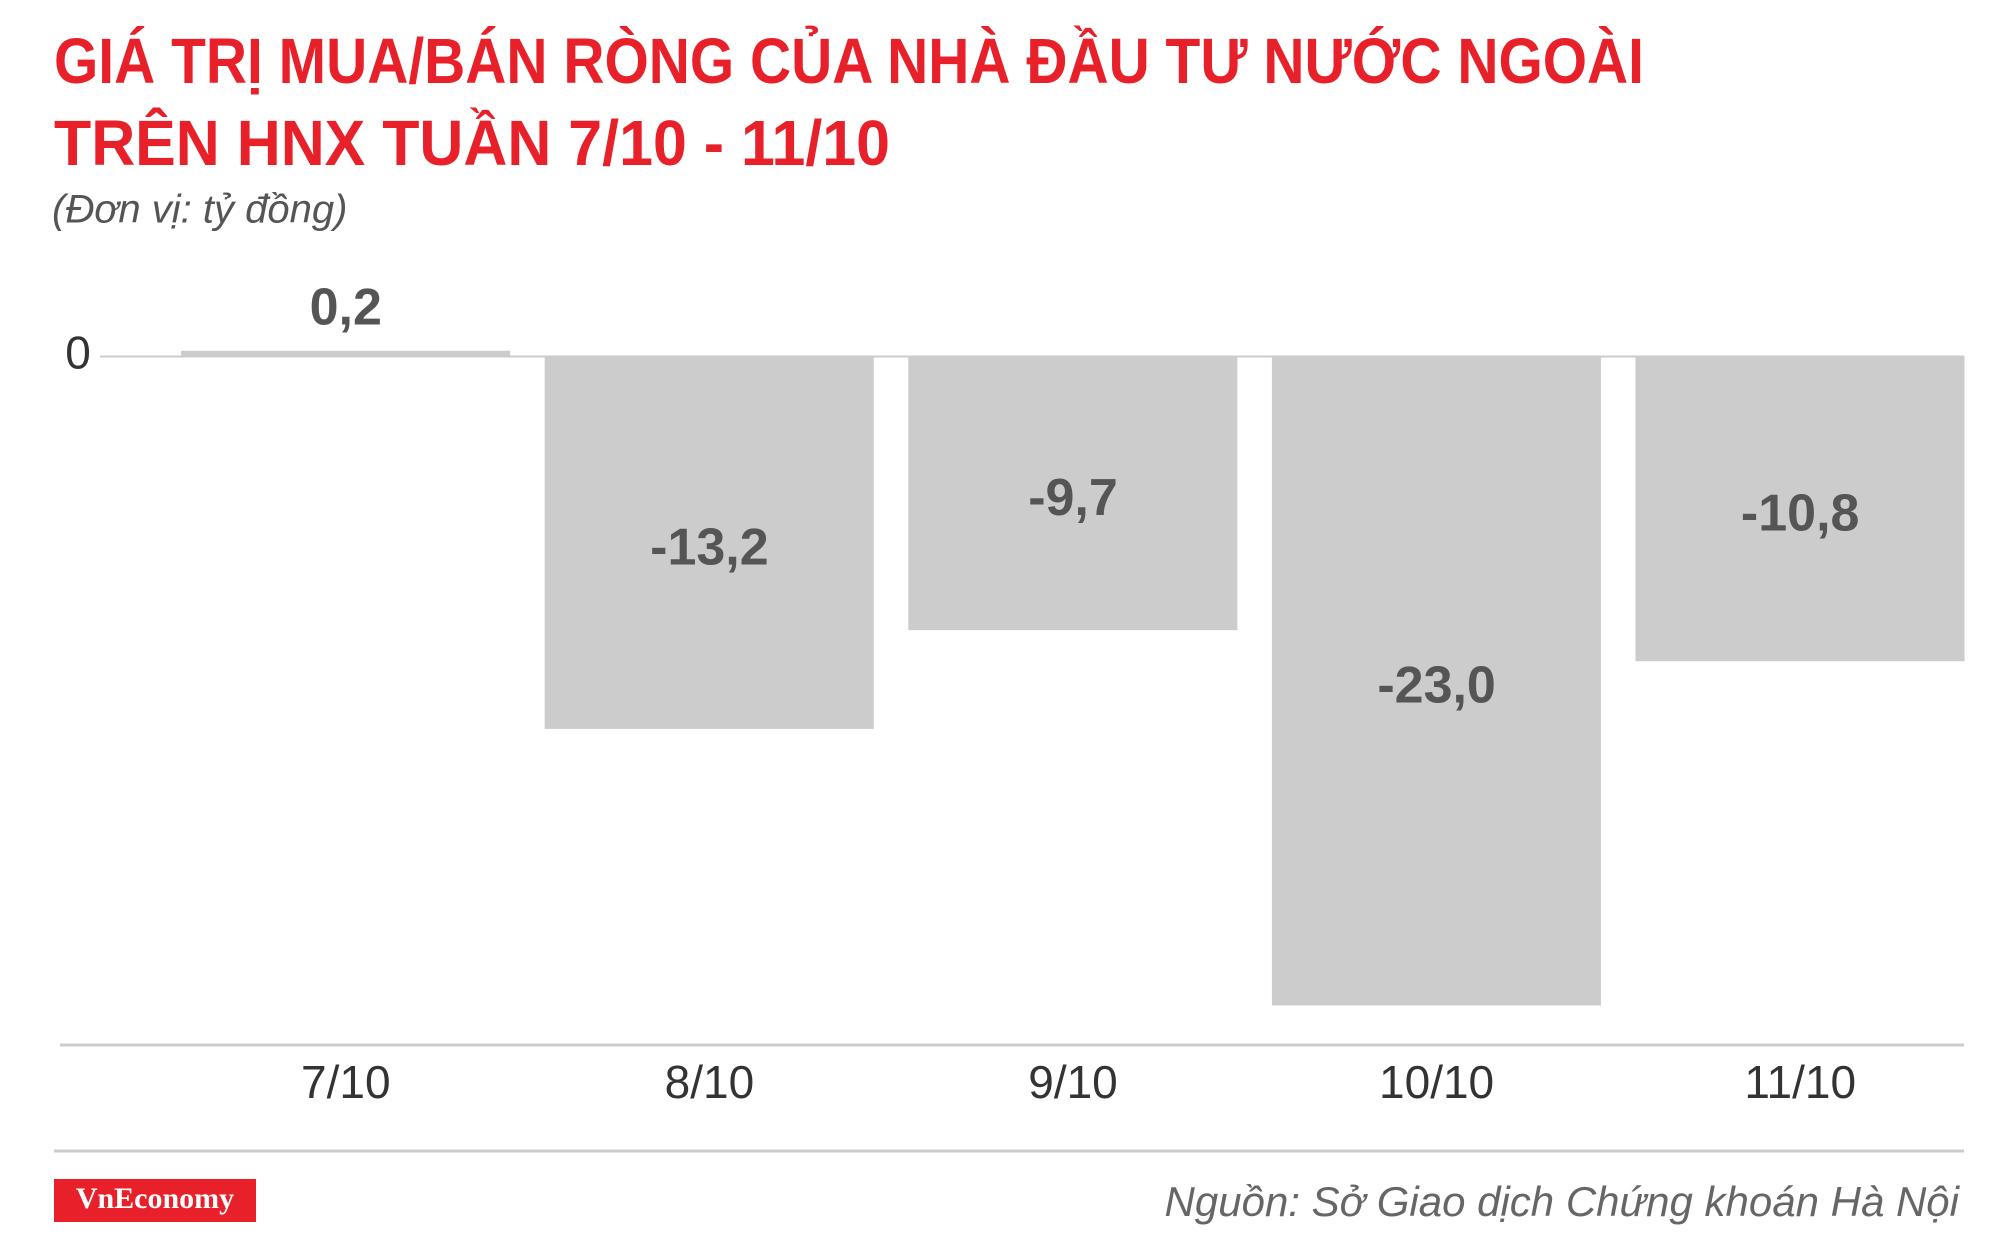  I want to click on value-label: -13,2, so click(709, 547).